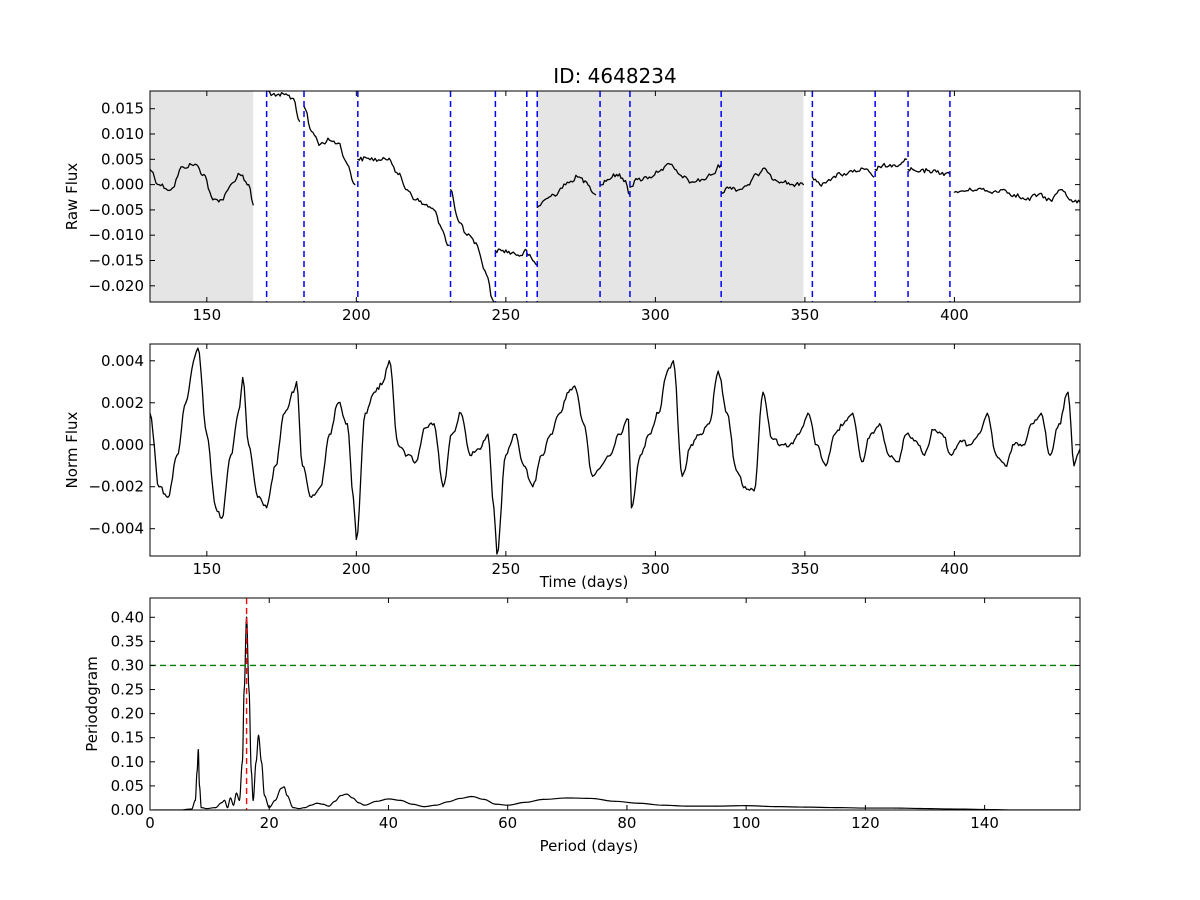 The width and height of the screenshot is (1200, 900). Describe the element at coordinates (206, 315) in the screenshot. I see `x-tick-label: 150` at that location.